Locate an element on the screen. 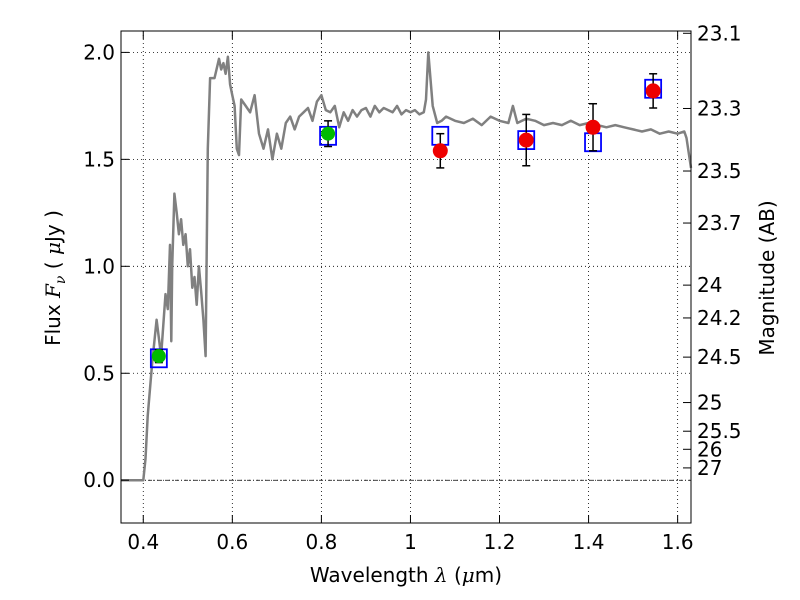 The width and height of the screenshot is (800, 600). magnitude-tick-label: 24 is located at coordinates (709, 285).